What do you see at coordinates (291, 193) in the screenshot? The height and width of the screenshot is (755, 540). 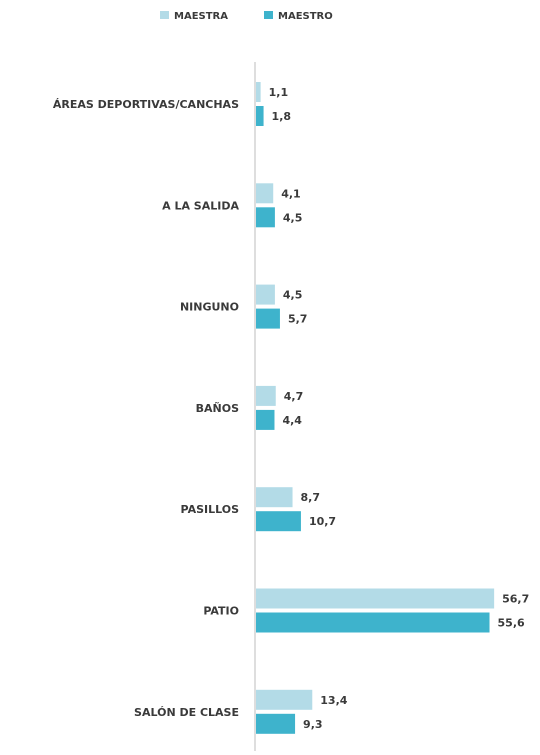 I see `data-label-maestra: 4,1` at bounding box center [291, 193].